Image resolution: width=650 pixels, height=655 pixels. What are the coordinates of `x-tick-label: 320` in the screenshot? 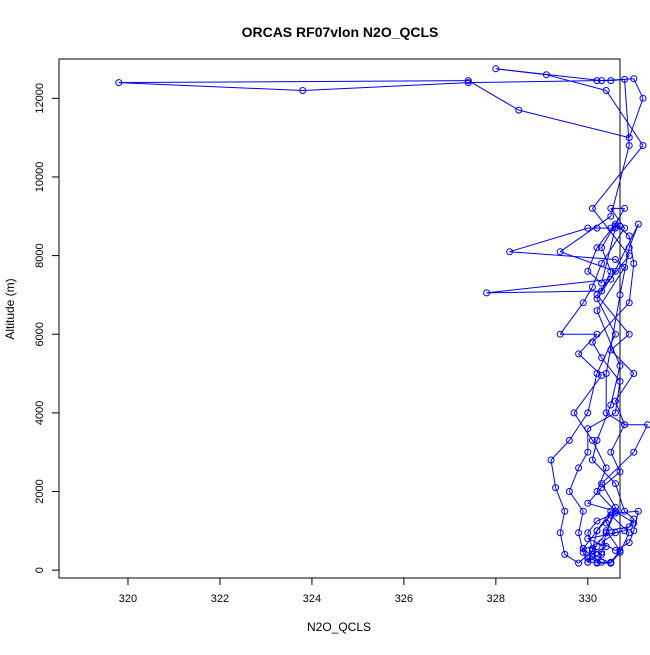 It's located at (128, 599).